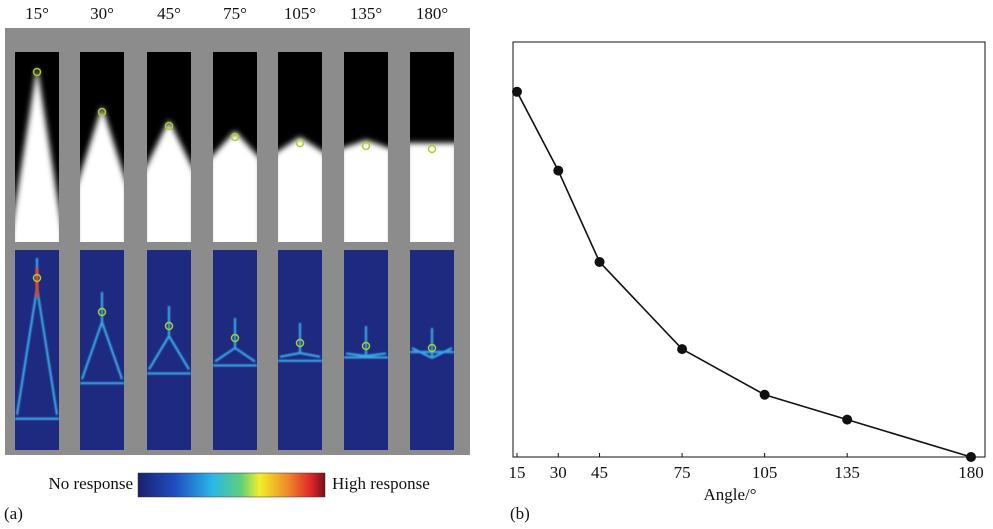 This screenshot has width=993, height=529. I want to click on angle-label: 30°, so click(102, 13).